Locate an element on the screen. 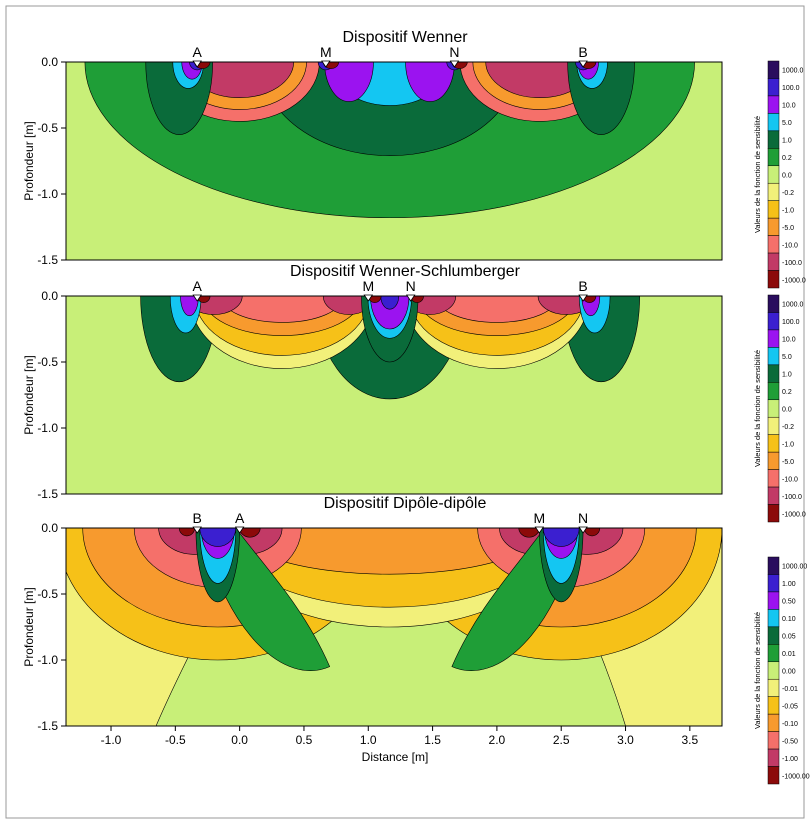 The height and width of the screenshot is (829, 810). colorbar-level-label: 1.0 is located at coordinates (787, 375).